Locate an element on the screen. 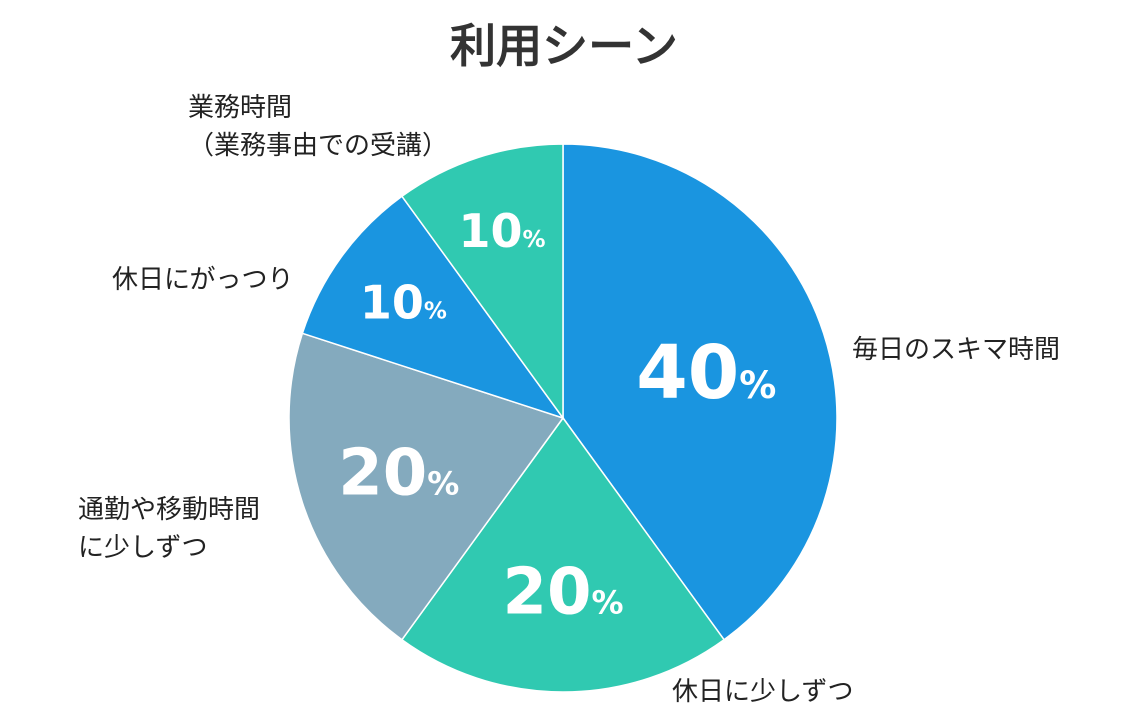 This screenshot has width=1128, height=724. slice-value-label-2: 20% is located at coordinates (398, 473).